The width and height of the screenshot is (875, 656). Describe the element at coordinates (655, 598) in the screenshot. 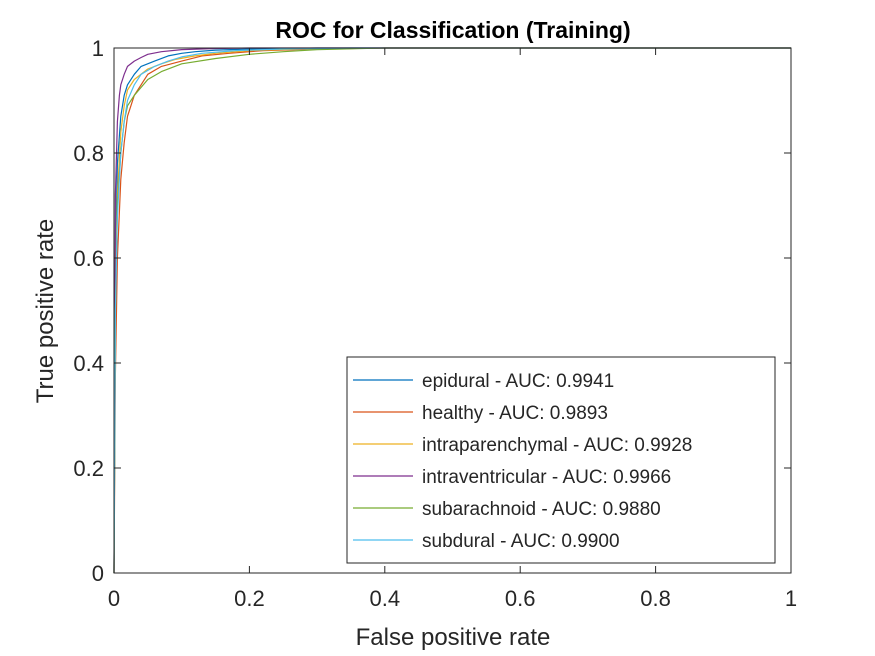

I see `x-tick-label: 0.8` at that location.